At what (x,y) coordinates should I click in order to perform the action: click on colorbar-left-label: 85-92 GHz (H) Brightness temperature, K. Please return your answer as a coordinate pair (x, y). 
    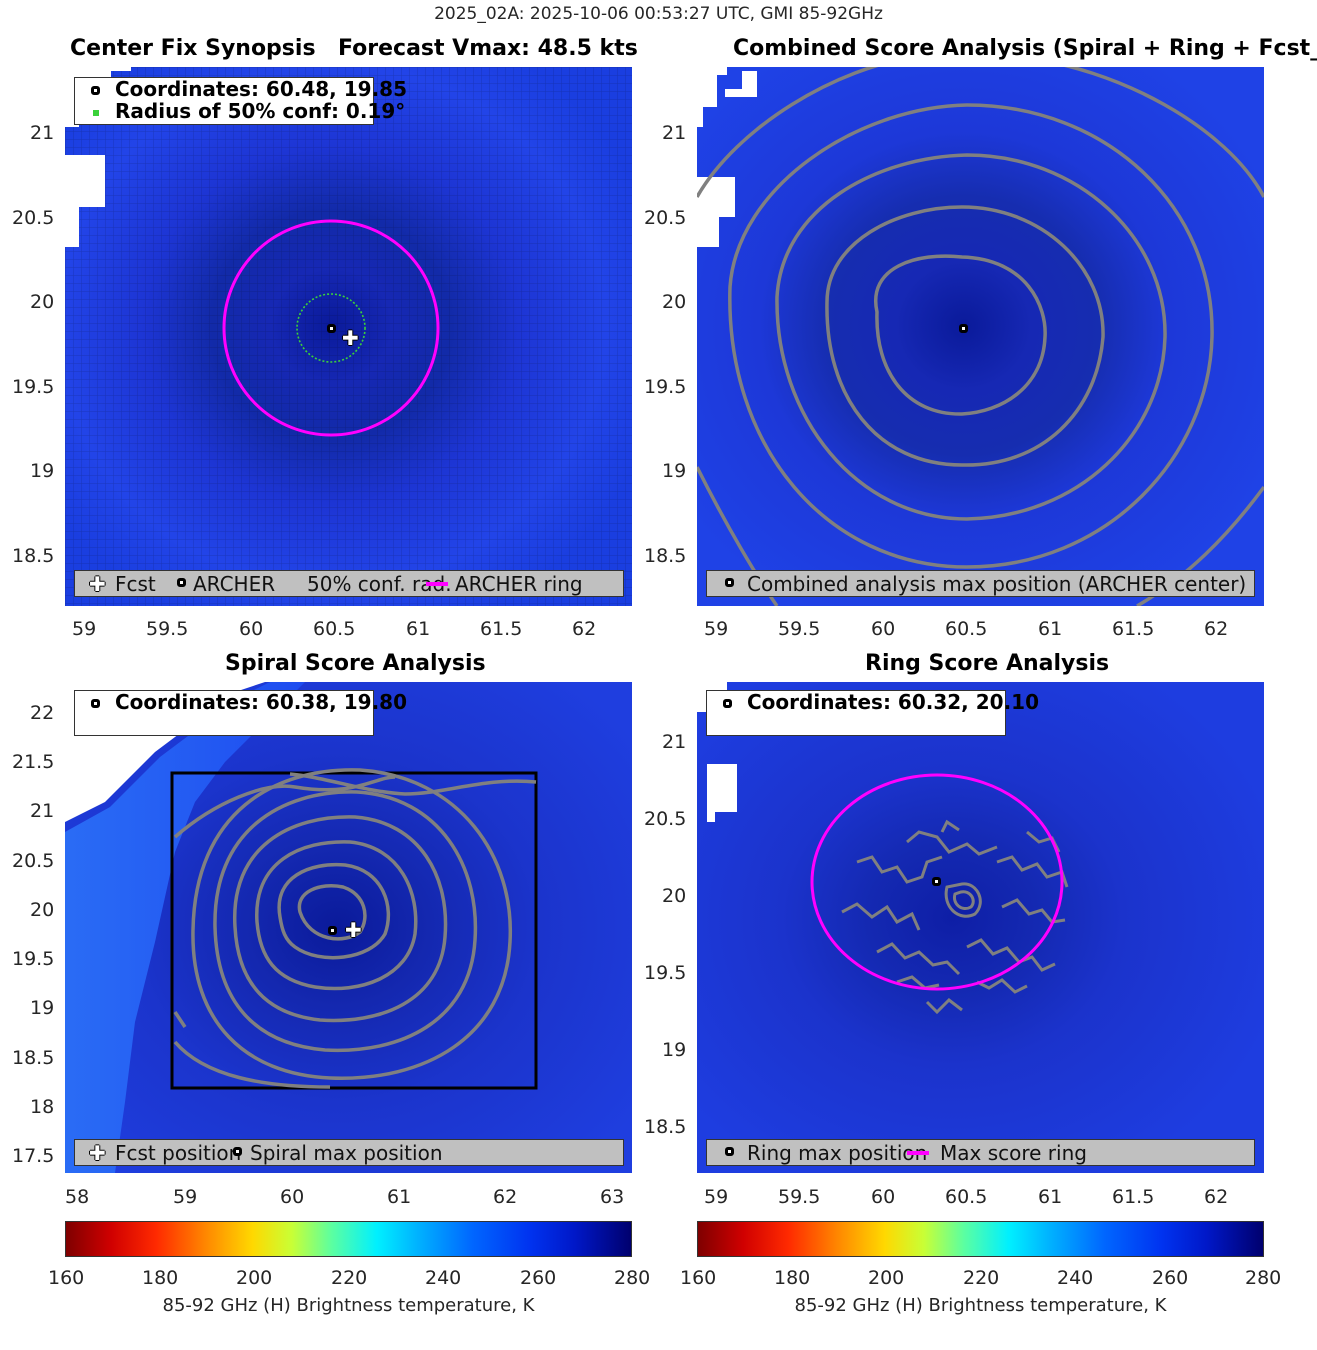
    Looking at the image, I should click on (348, 1305).